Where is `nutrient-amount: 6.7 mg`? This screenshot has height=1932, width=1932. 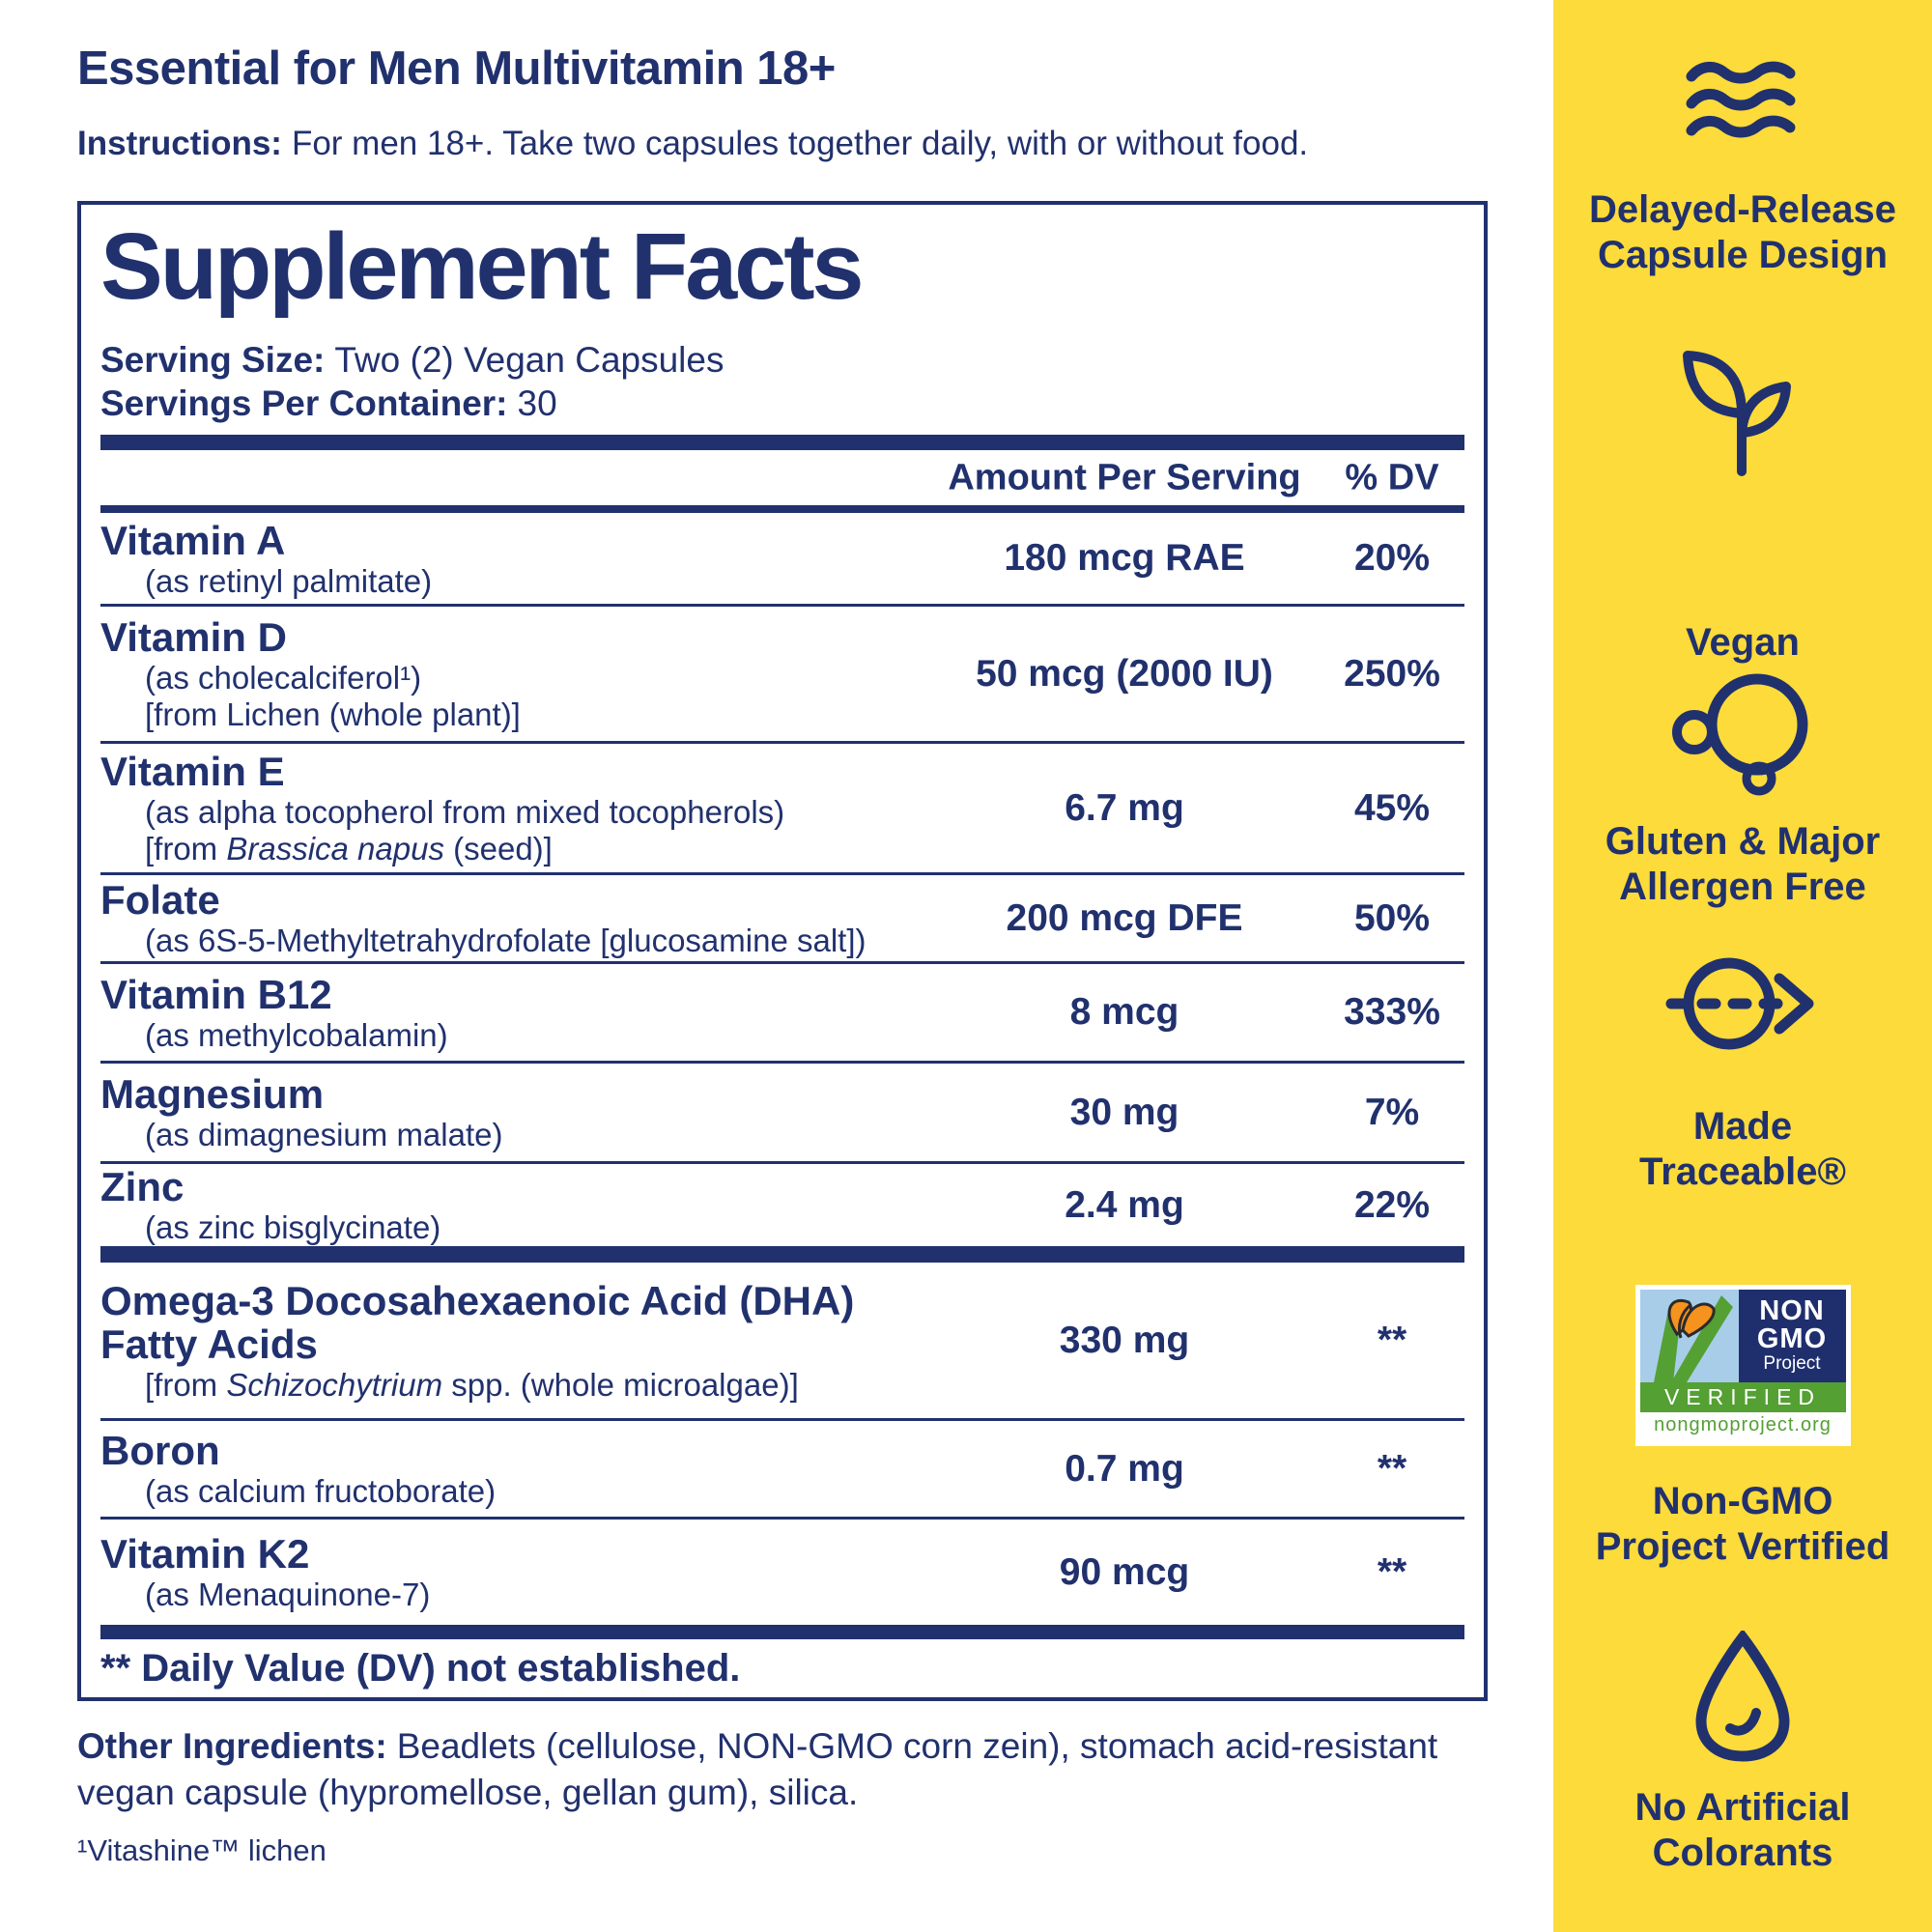 nutrient-amount: 6.7 mg is located at coordinates (1124, 807).